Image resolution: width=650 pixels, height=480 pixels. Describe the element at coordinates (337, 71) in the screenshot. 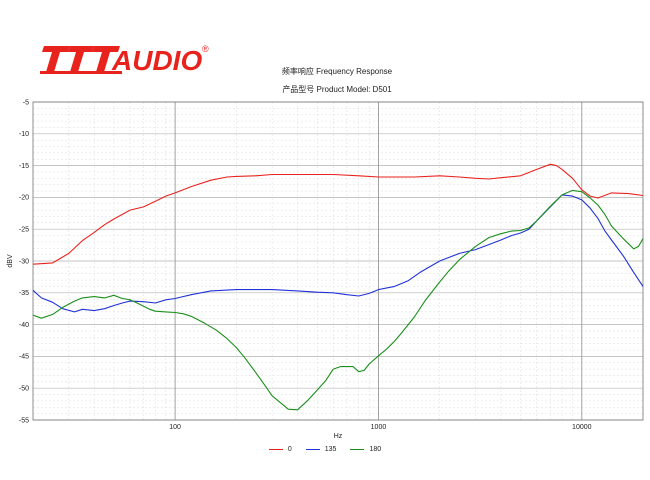

I see `chart-title: 频率响应 Frequency Response` at that location.